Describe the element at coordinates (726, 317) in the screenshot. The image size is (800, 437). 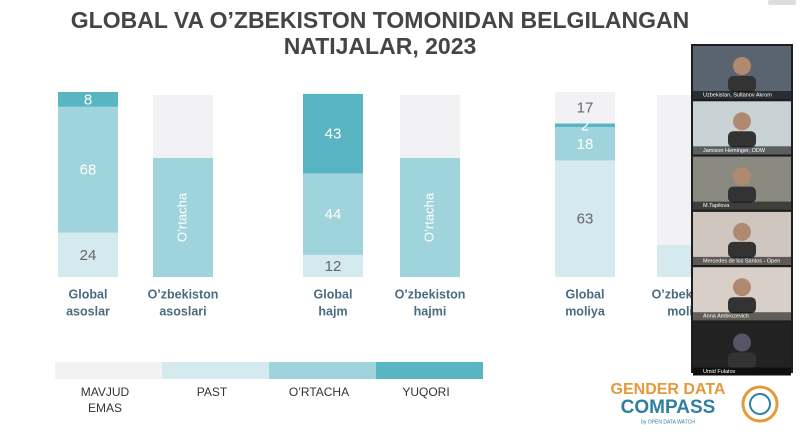
I see `participant-name: Anna Ambrozevich` at that location.